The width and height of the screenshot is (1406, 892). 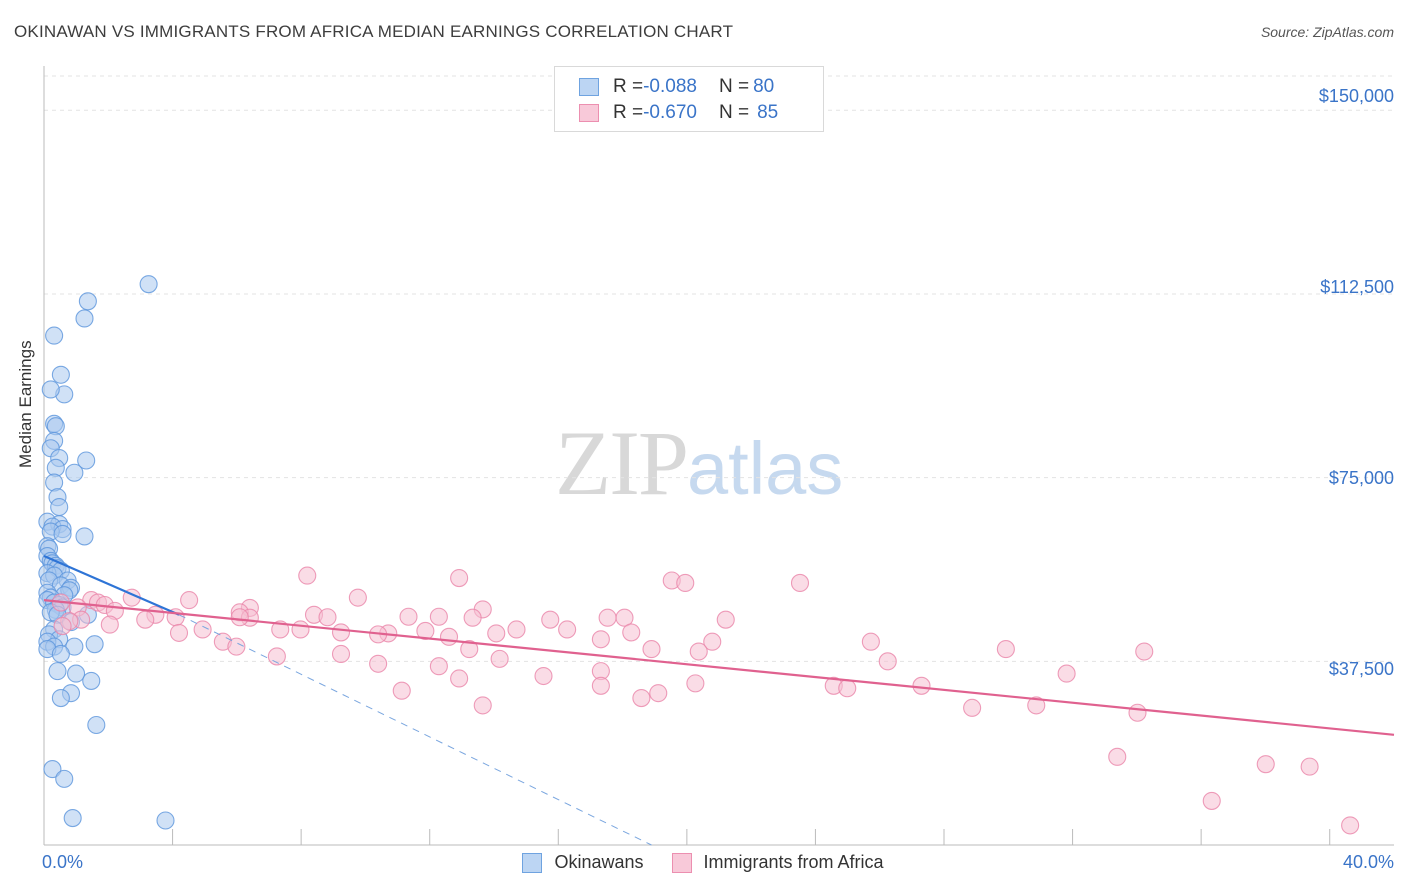 I want to click on y-tick-label-75000: $75,000, so click(x=1361, y=478).